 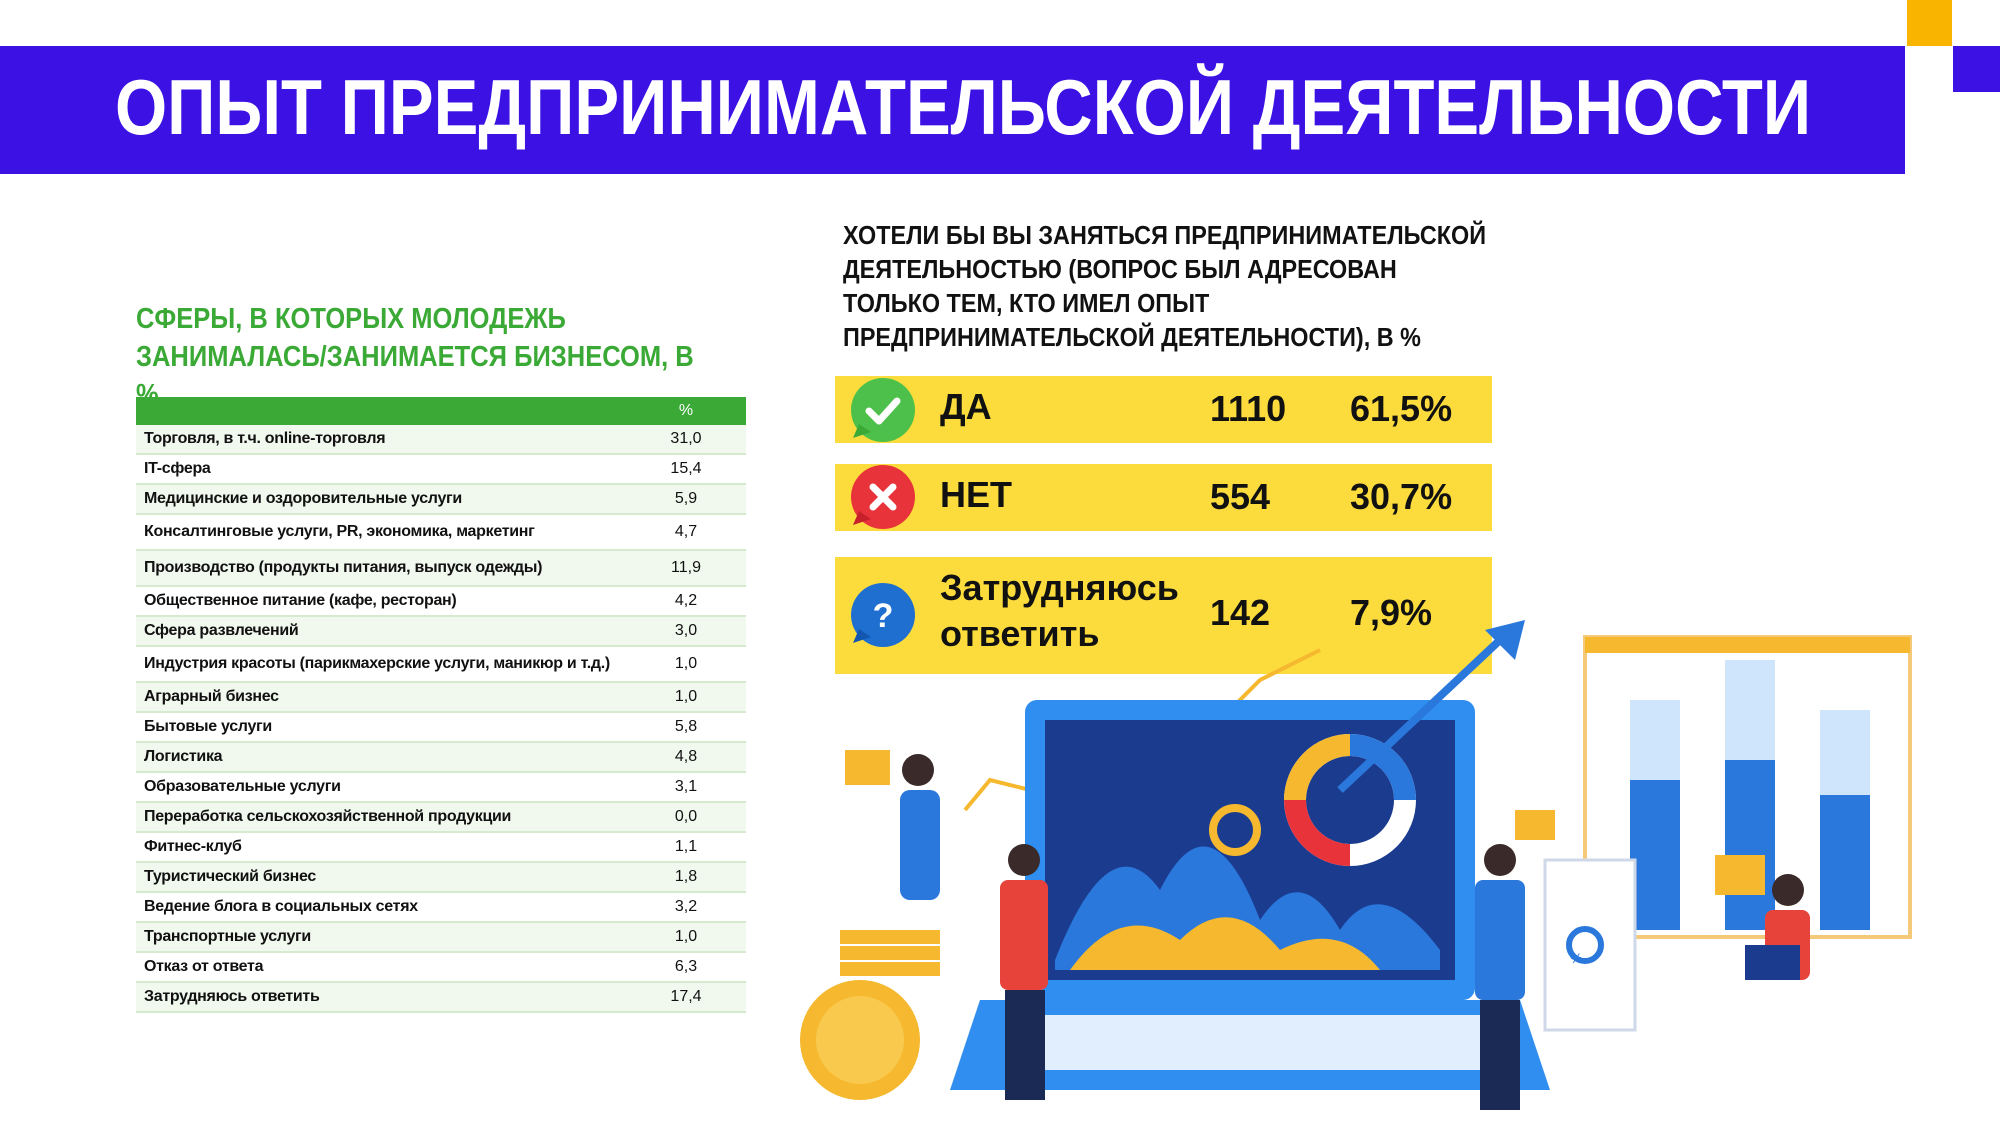 I want to click on laptop, so click(x=1250, y=895).